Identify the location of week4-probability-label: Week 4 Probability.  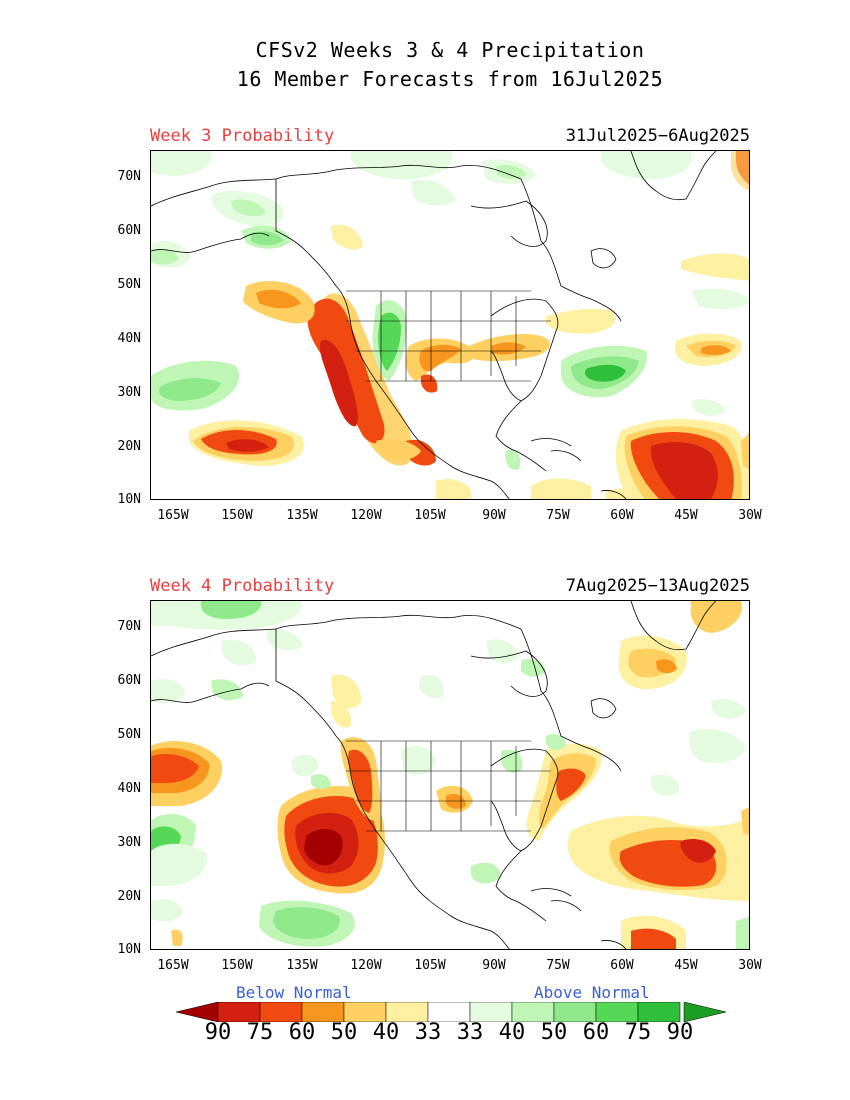
(242, 586).